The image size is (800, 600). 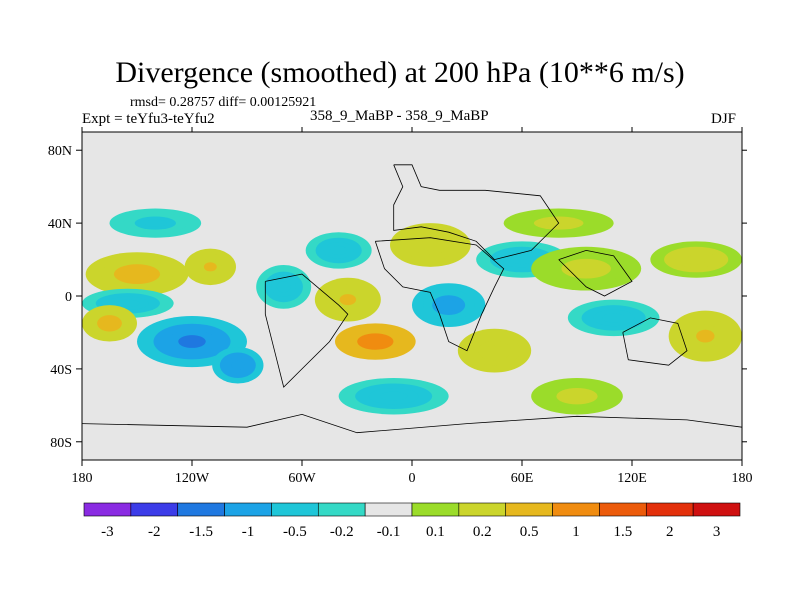 What do you see at coordinates (302, 478) in the screenshot?
I see `x-tick-label: 60W` at bounding box center [302, 478].